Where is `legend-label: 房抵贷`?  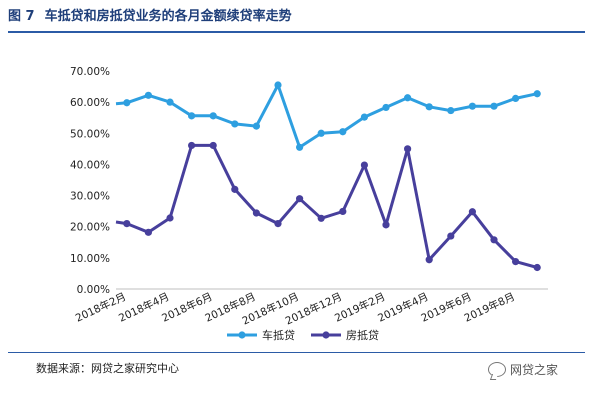
legend-label: 房抵贷 is located at coordinates (362, 335).